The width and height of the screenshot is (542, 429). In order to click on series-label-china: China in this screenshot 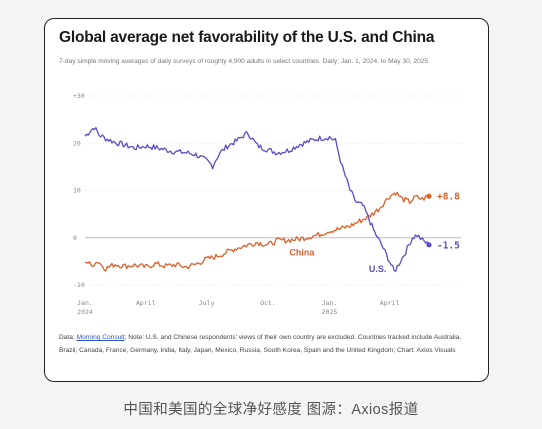, I will do `click(302, 253)`.